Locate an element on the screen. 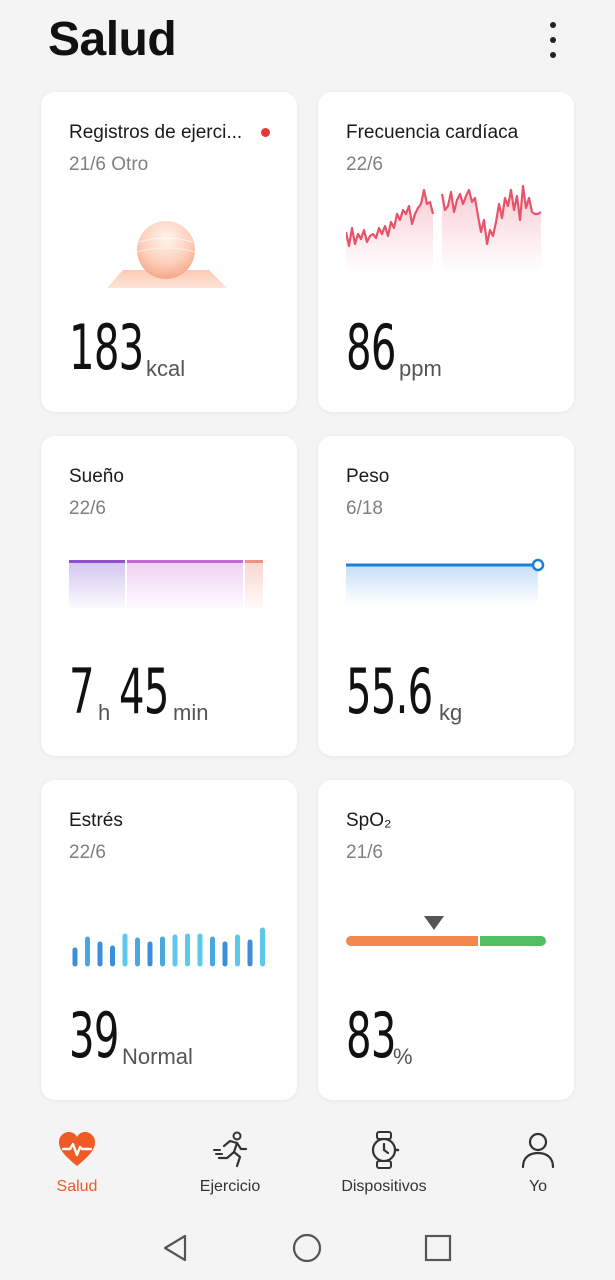 The image size is (615, 1280). nav-tab-dispositivos: Dispositivos is located at coordinates (384, 1163).